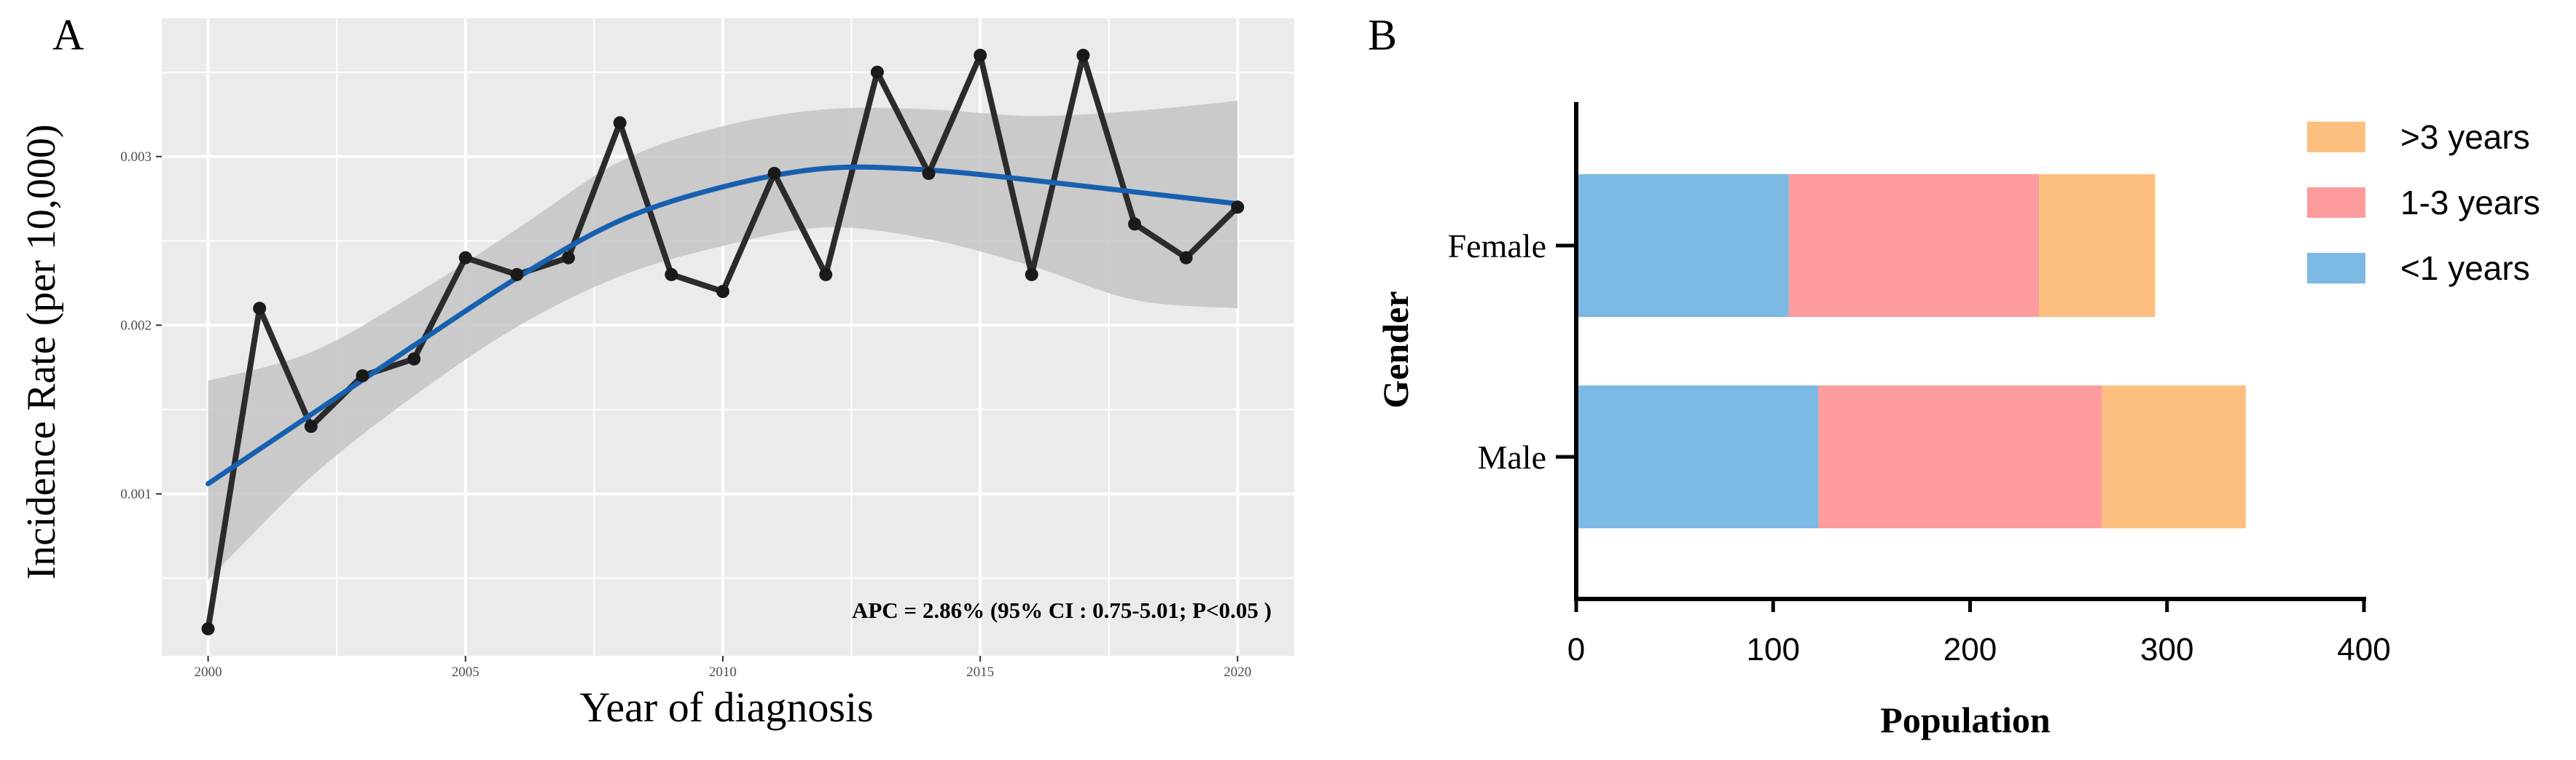 Image resolution: width=2576 pixels, height=760 pixels. I want to click on panel-a-y-ticks: 0.001 0.002 0.003, so click(141, 325).